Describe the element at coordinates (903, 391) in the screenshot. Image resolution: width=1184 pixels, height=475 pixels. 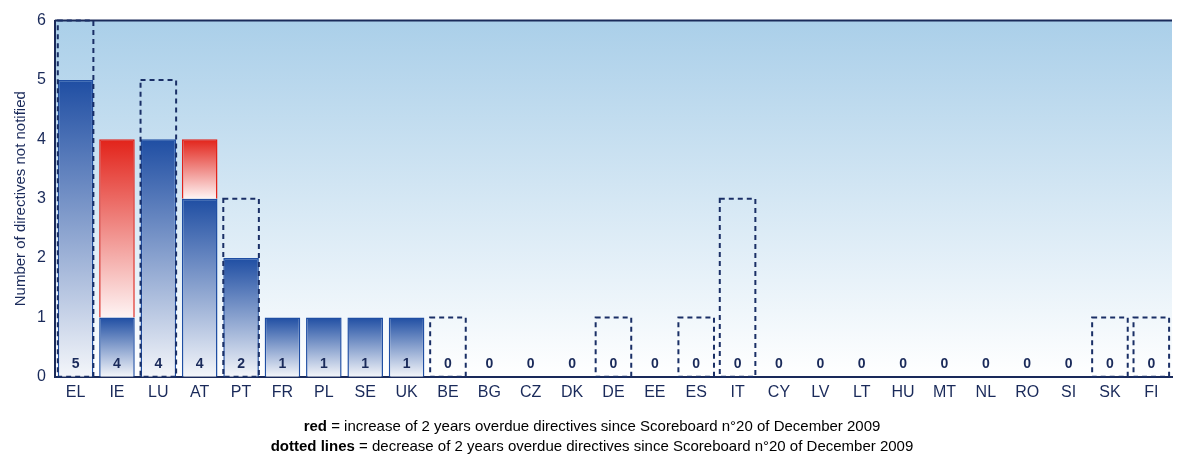
I see `x-tick-label: HU` at that location.